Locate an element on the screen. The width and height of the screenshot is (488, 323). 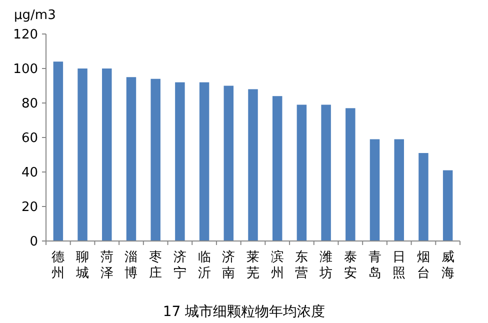
y-tick-label: 0 is located at coordinates (34, 242).